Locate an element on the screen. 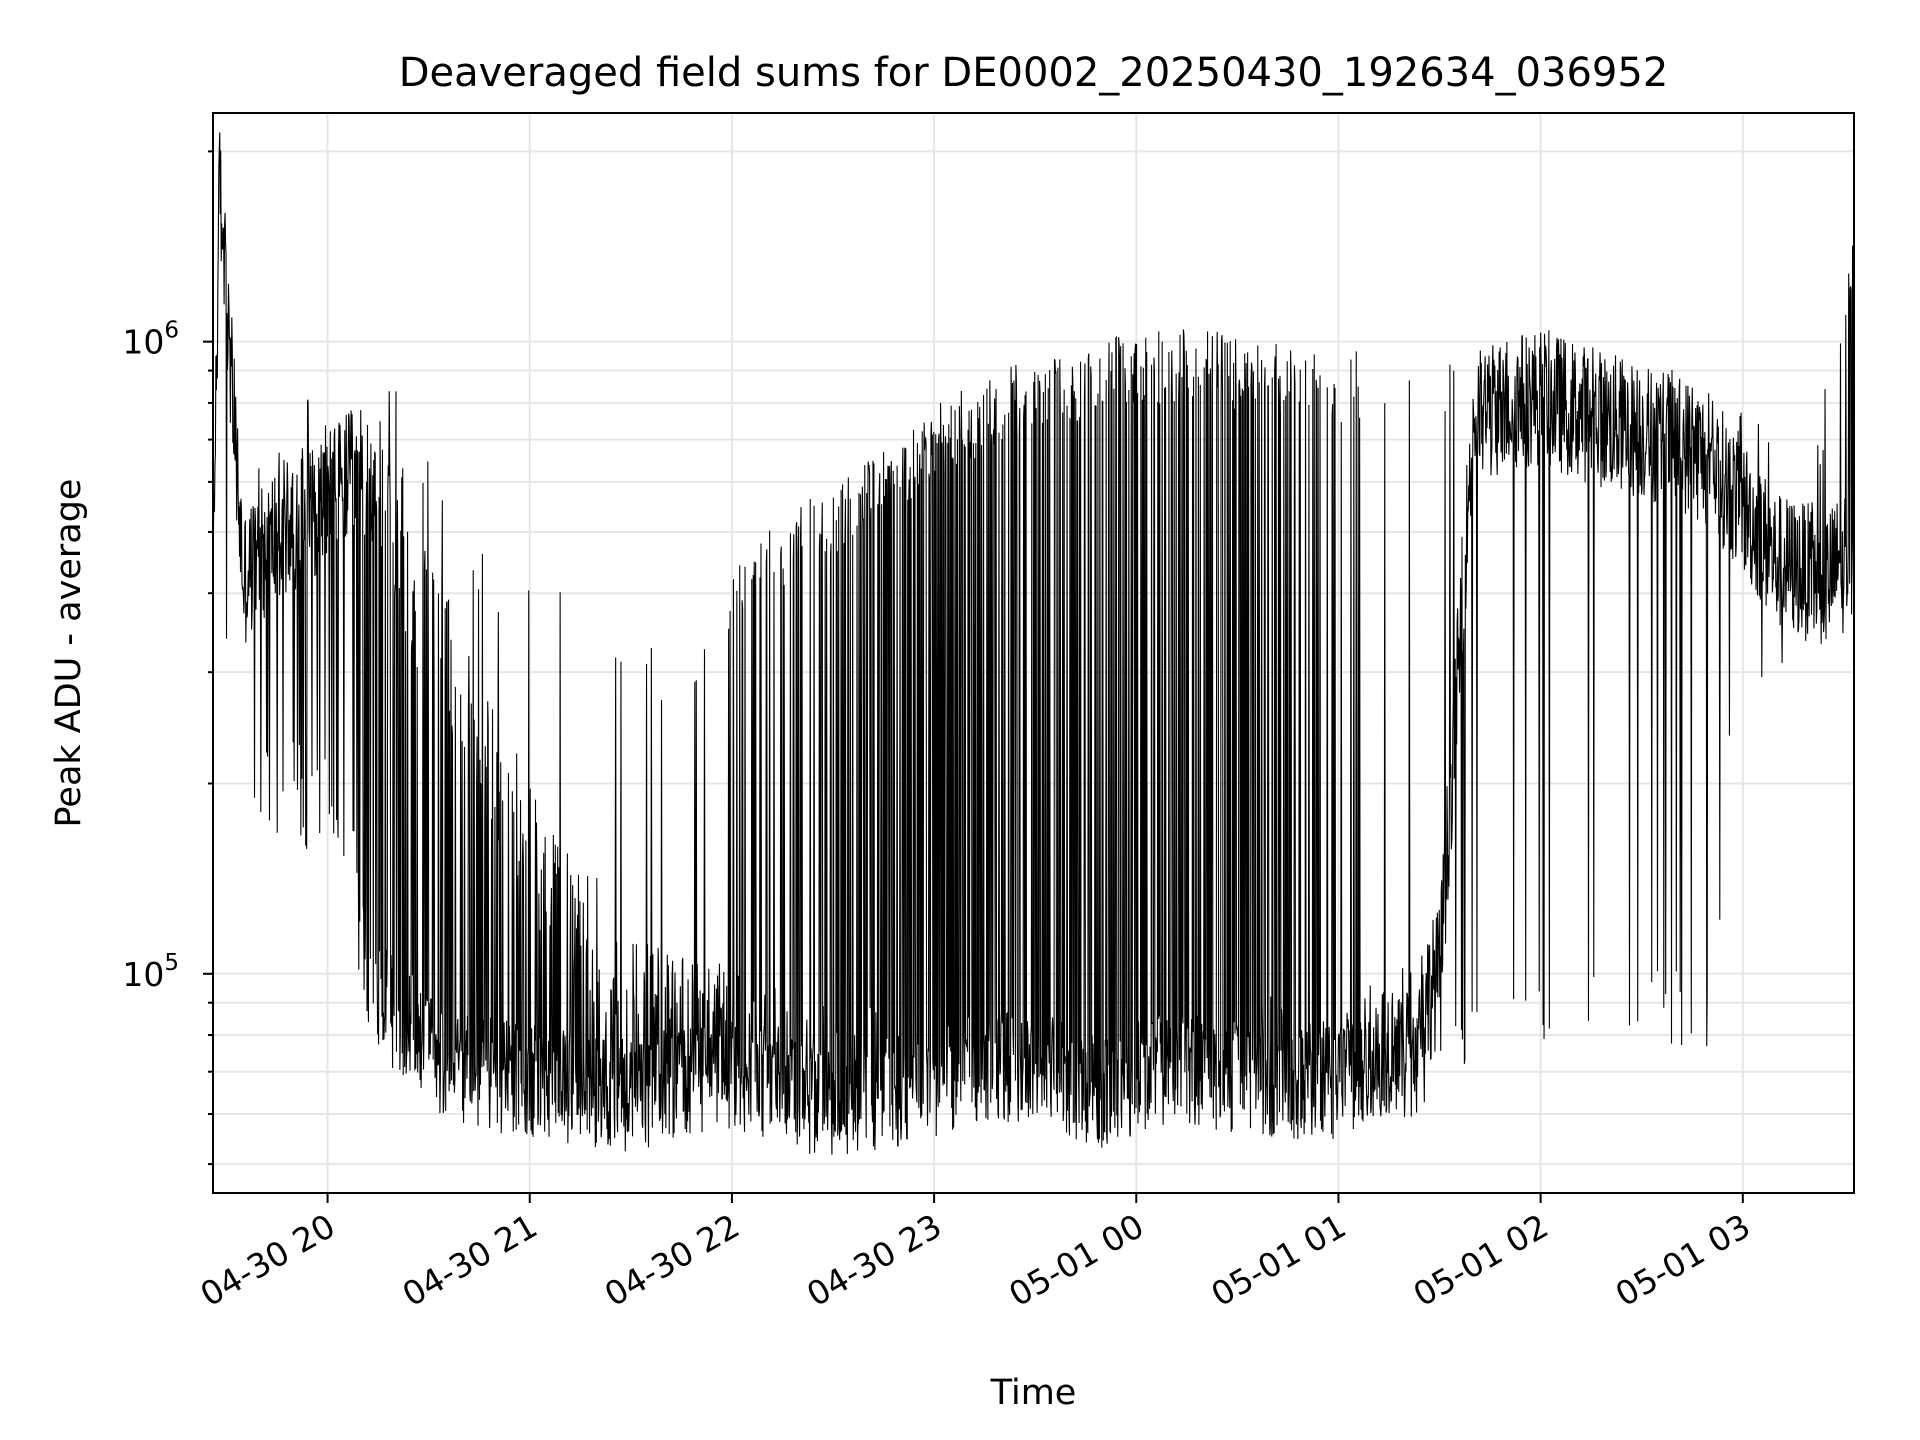 This screenshot has height=1440, width=1920. x-tick-label: 05-01 02 is located at coordinates (1481, 1260).